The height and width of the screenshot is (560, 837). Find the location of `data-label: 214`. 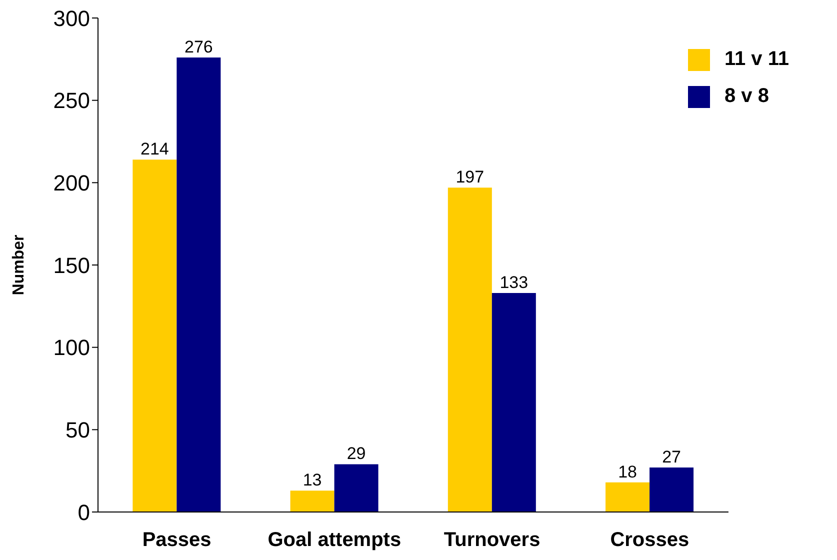

data-label: 214 is located at coordinates (154, 149).